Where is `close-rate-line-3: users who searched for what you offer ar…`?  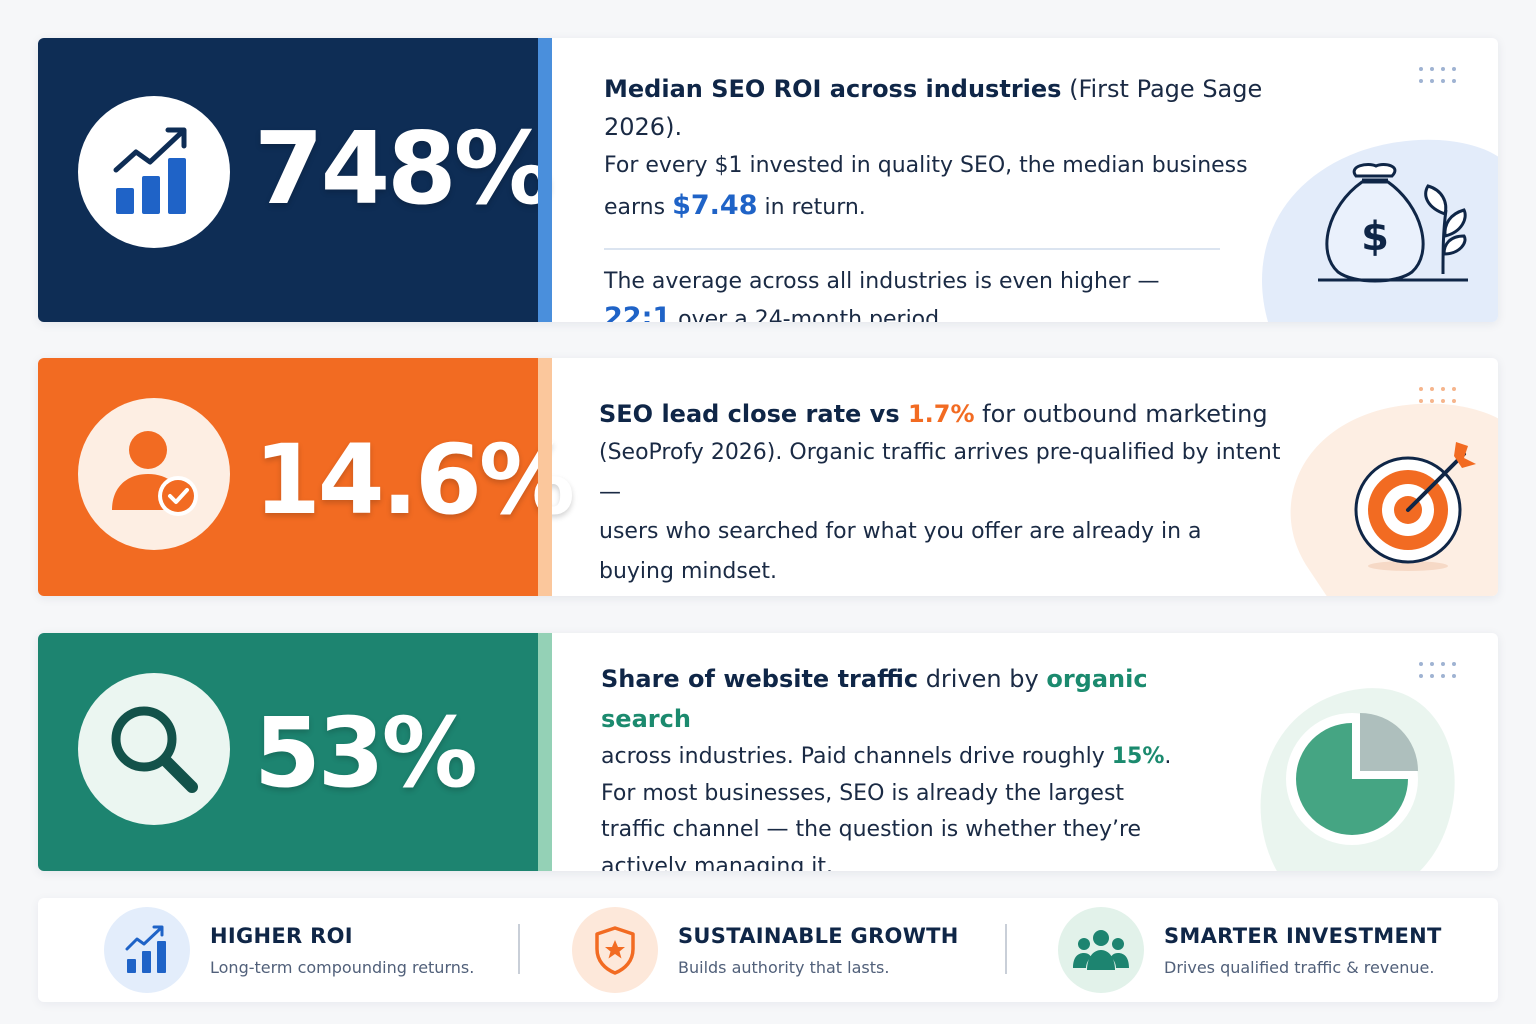 close-rate-line-3: users who searched for what you offer ar… is located at coordinates (900, 531).